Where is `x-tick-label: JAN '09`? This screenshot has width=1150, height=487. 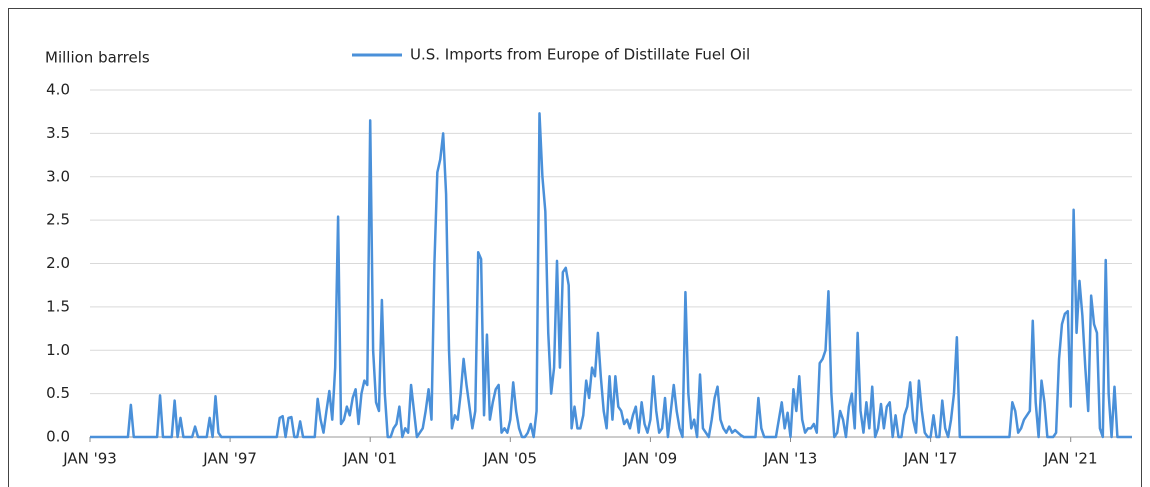 x-tick-label: JAN '09 is located at coordinates (650, 459).